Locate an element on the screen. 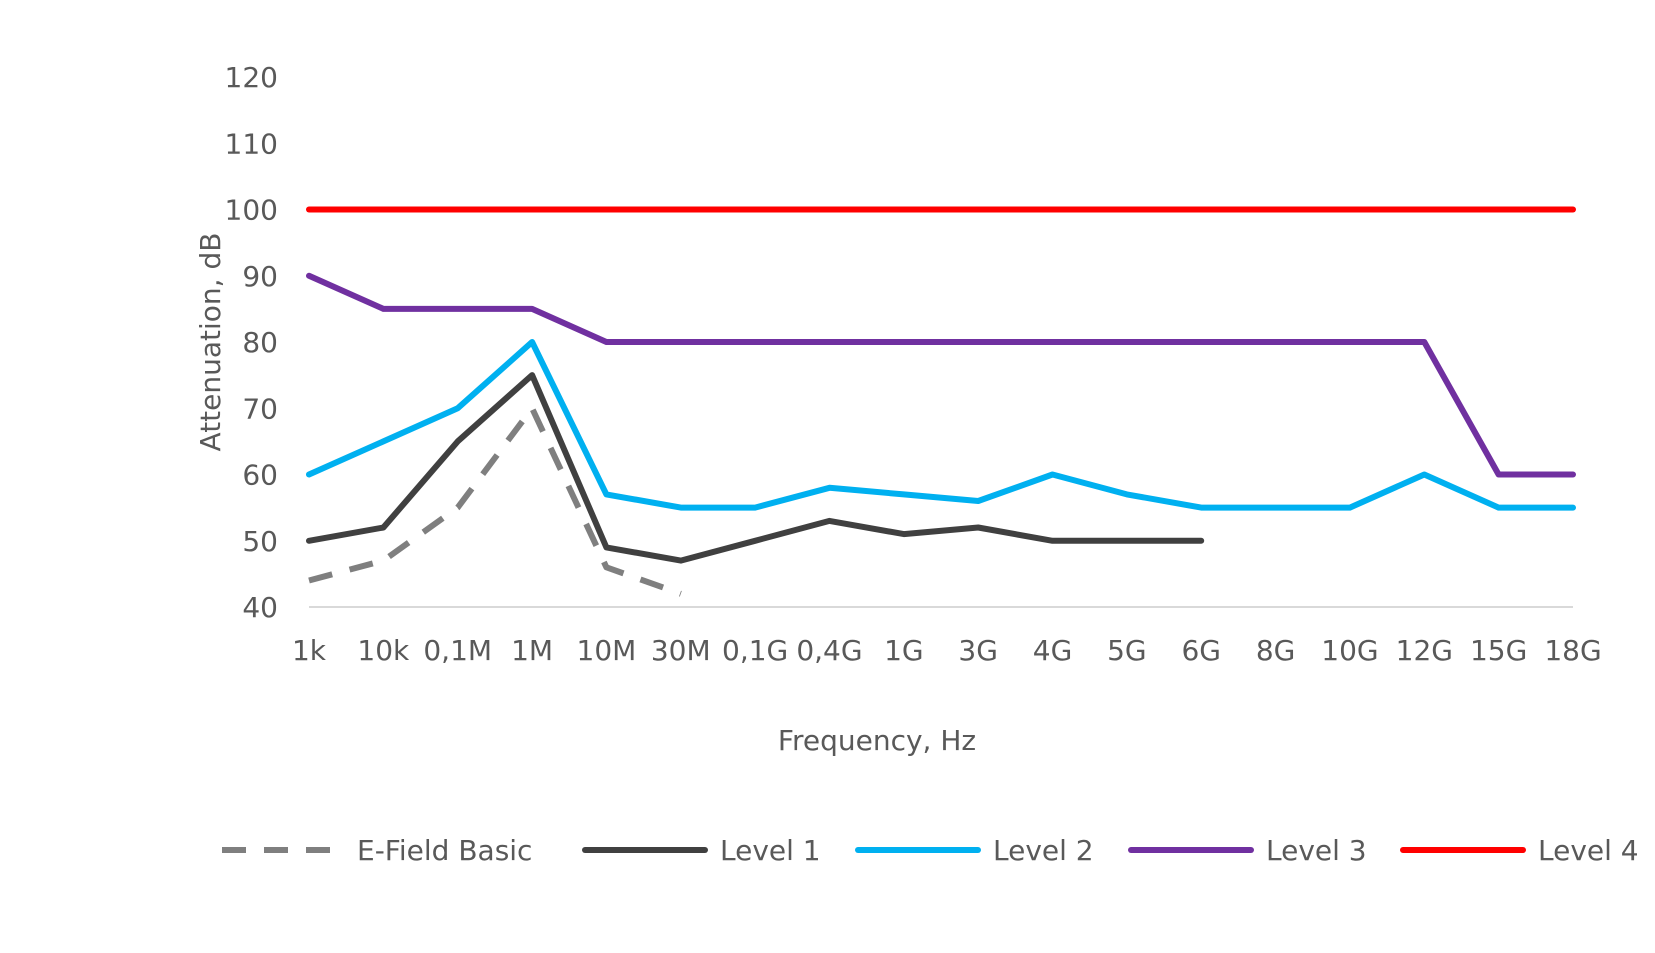 This screenshot has width=1655, height=953. y-tick-label: 70 is located at coordinates (260, 408).